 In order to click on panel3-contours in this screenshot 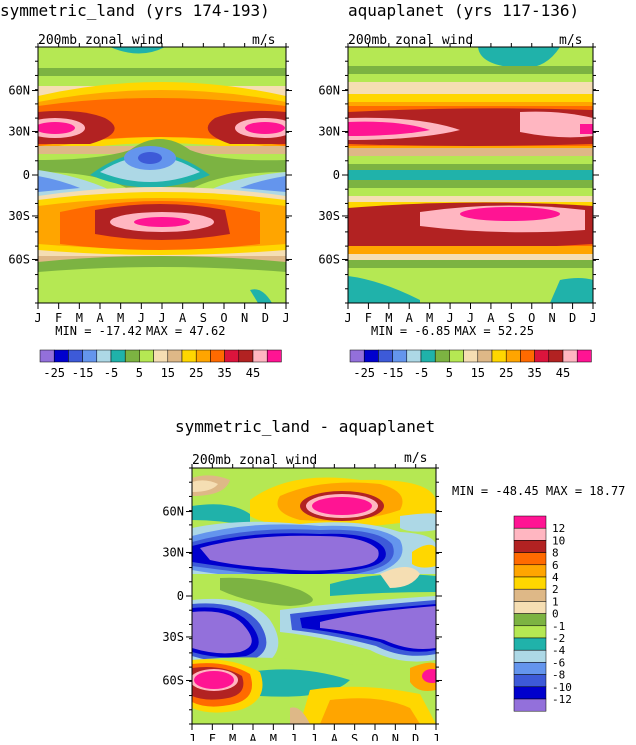, I will do `click(314, 596)`.